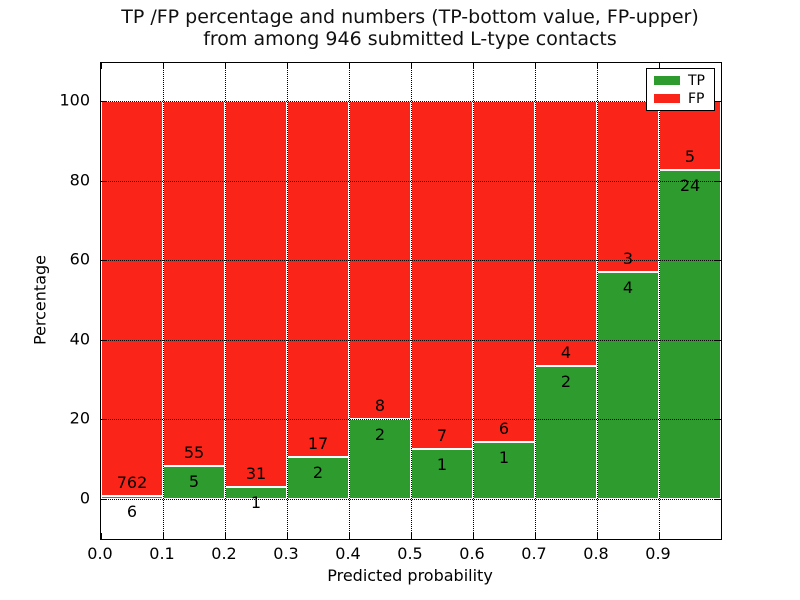 This screenshot has height=600, width=800. What do you see at coordinates (84, 498) in the screenshot?
I see `y-tick-label: 0` at bounding box center [84, 498].